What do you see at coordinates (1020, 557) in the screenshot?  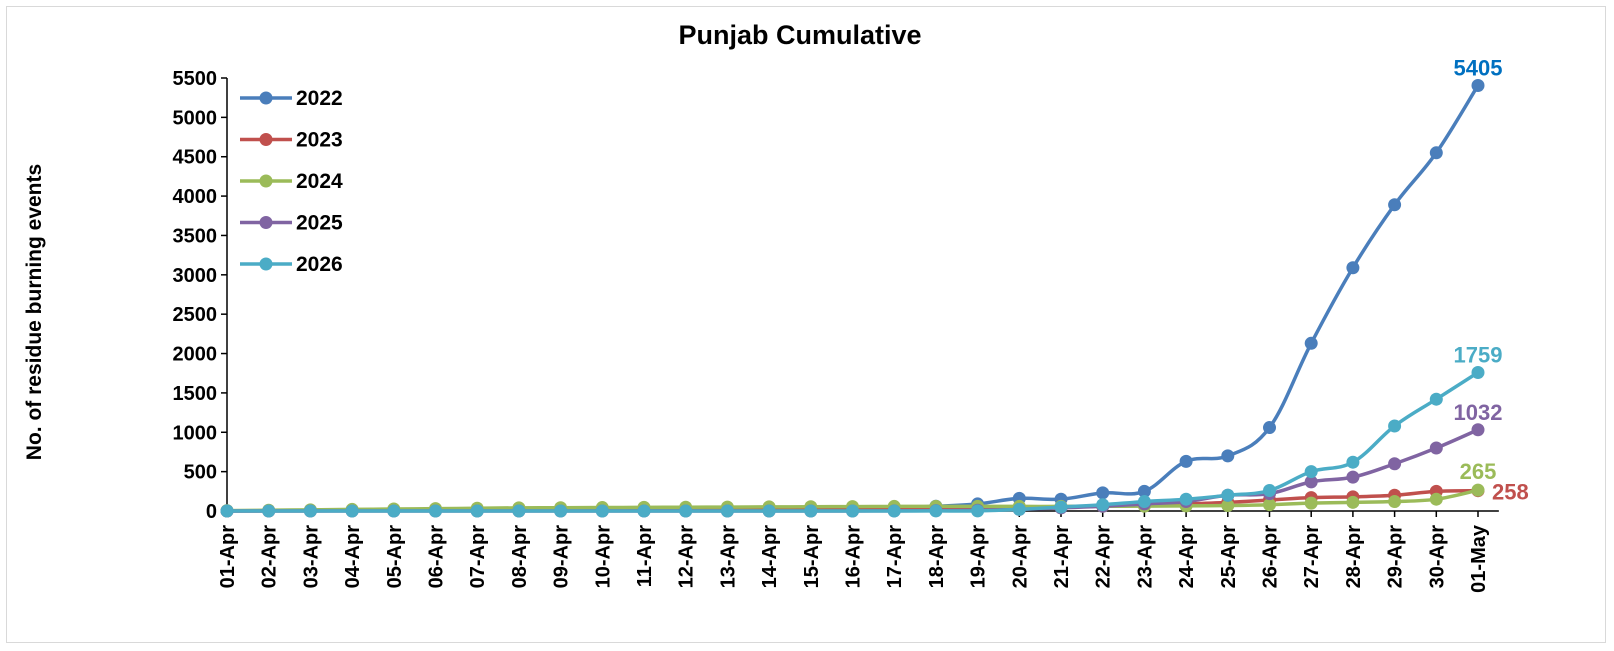 I see `x-tick-label: 20-Apr` at bounding box center [1020, 557].